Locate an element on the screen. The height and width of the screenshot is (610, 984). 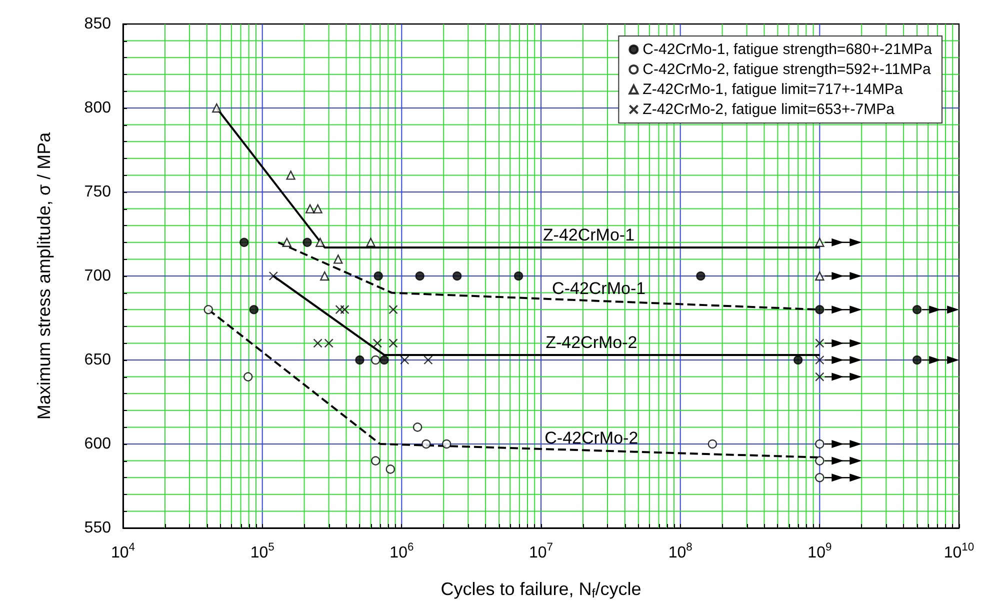
y-tick-label: 550 is located at coordinates (98, 528).